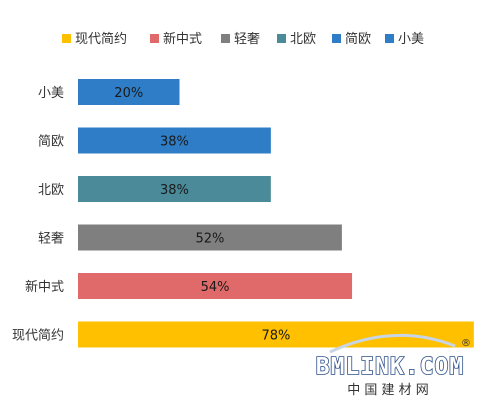  I want to click on legend-label-2: 新中式, so click(182, 39).